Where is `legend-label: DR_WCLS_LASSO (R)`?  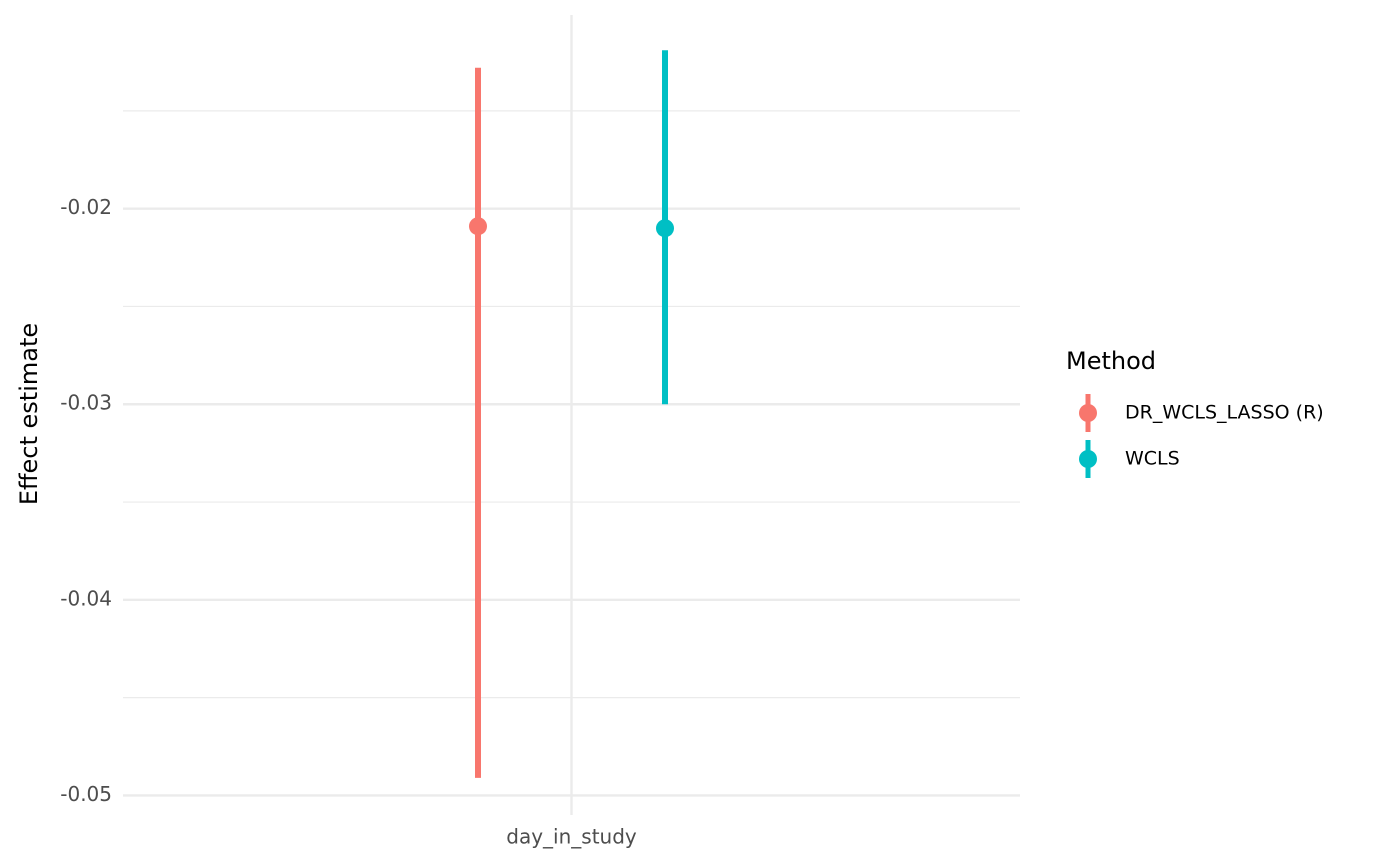 legend-label: DR_WCLS_LASSO (R) is located at coordinates (1224, 413).